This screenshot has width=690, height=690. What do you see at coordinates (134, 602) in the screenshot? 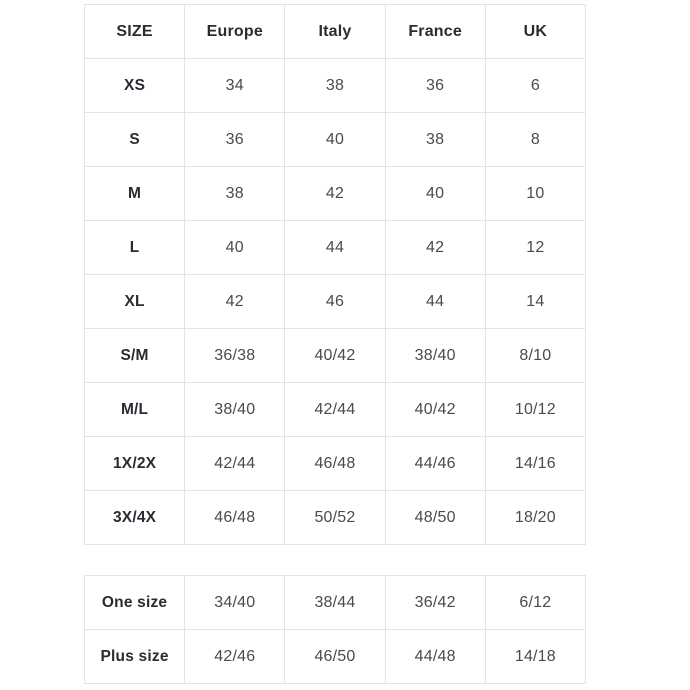
I see `row-label: One size` at bounding box center [134, 602].